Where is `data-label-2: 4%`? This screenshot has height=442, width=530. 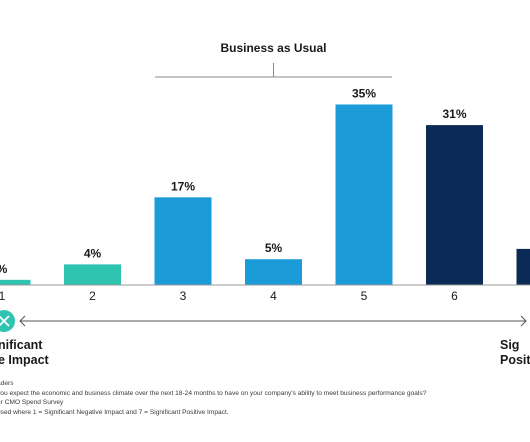 data-label-2: 4% is located at coordinates (93, 253).